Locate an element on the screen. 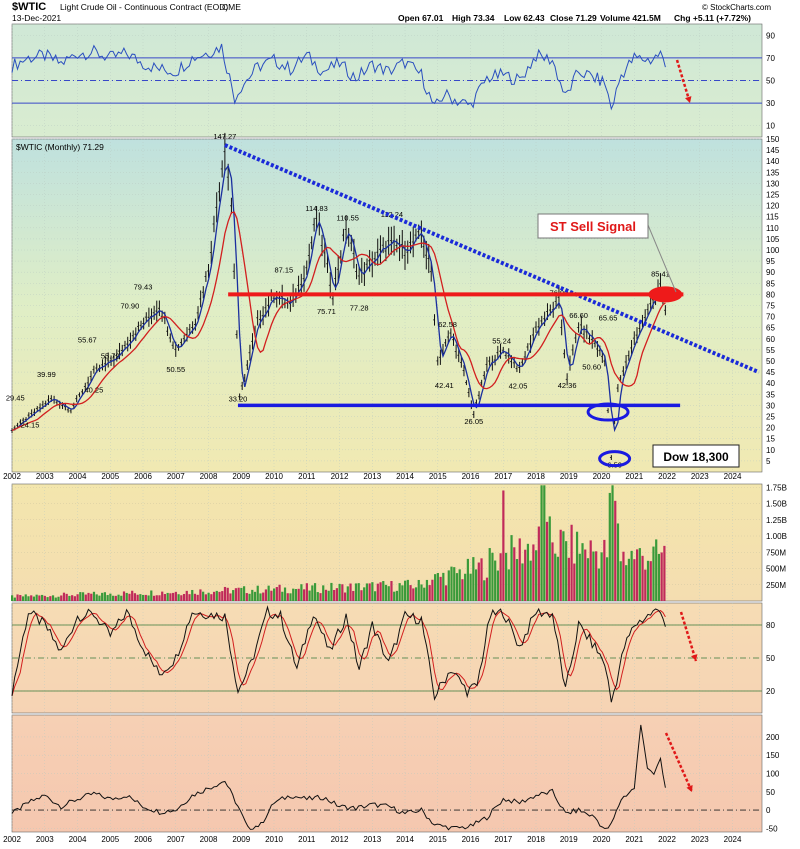  roc-line is located at coordinates (338, 777).